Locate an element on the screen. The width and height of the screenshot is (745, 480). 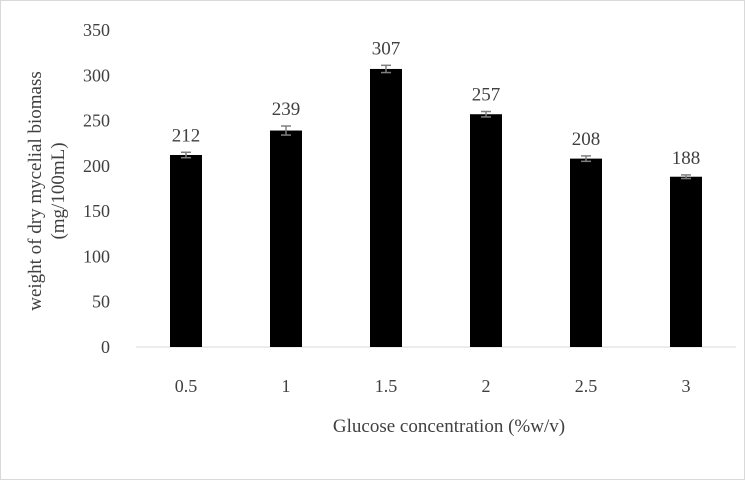
y-axis-title-line2: (mg/100mL) is located at coordinates (58, 190).